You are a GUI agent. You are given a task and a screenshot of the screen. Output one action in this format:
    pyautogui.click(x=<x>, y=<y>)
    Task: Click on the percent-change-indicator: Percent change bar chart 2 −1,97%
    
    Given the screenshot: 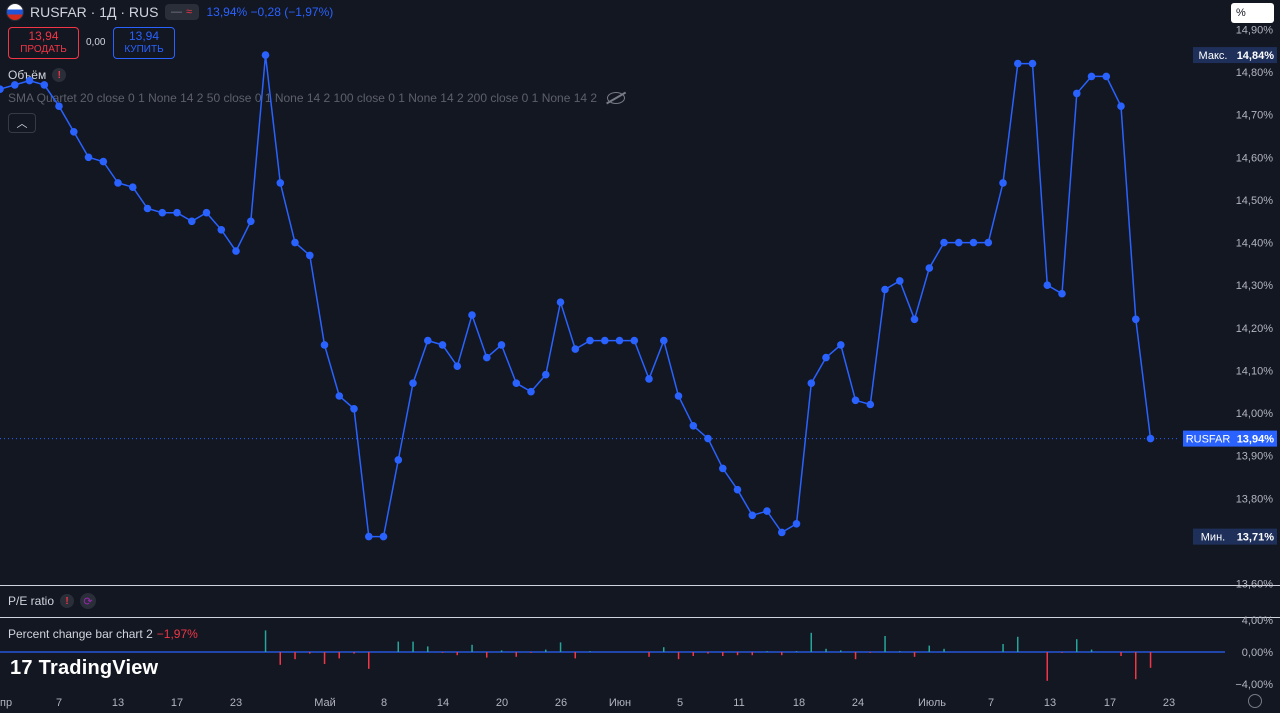 What is the action you would take?
    pyautogui.click(x=103, y=634)
    